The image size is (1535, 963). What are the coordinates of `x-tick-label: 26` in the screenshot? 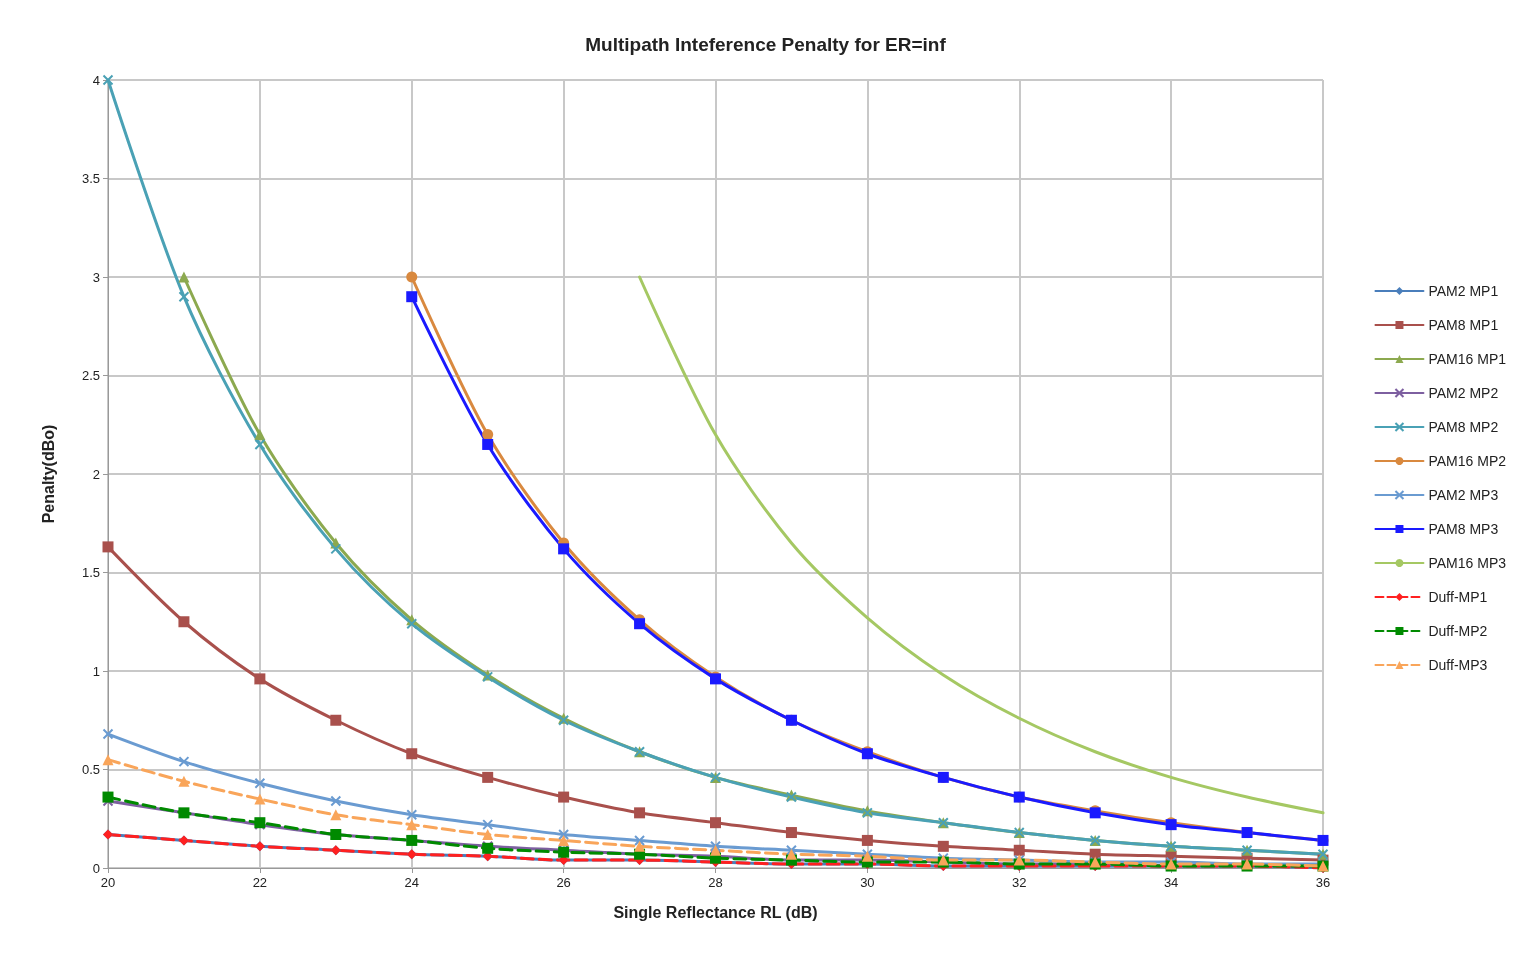 It's located at (563, 882).